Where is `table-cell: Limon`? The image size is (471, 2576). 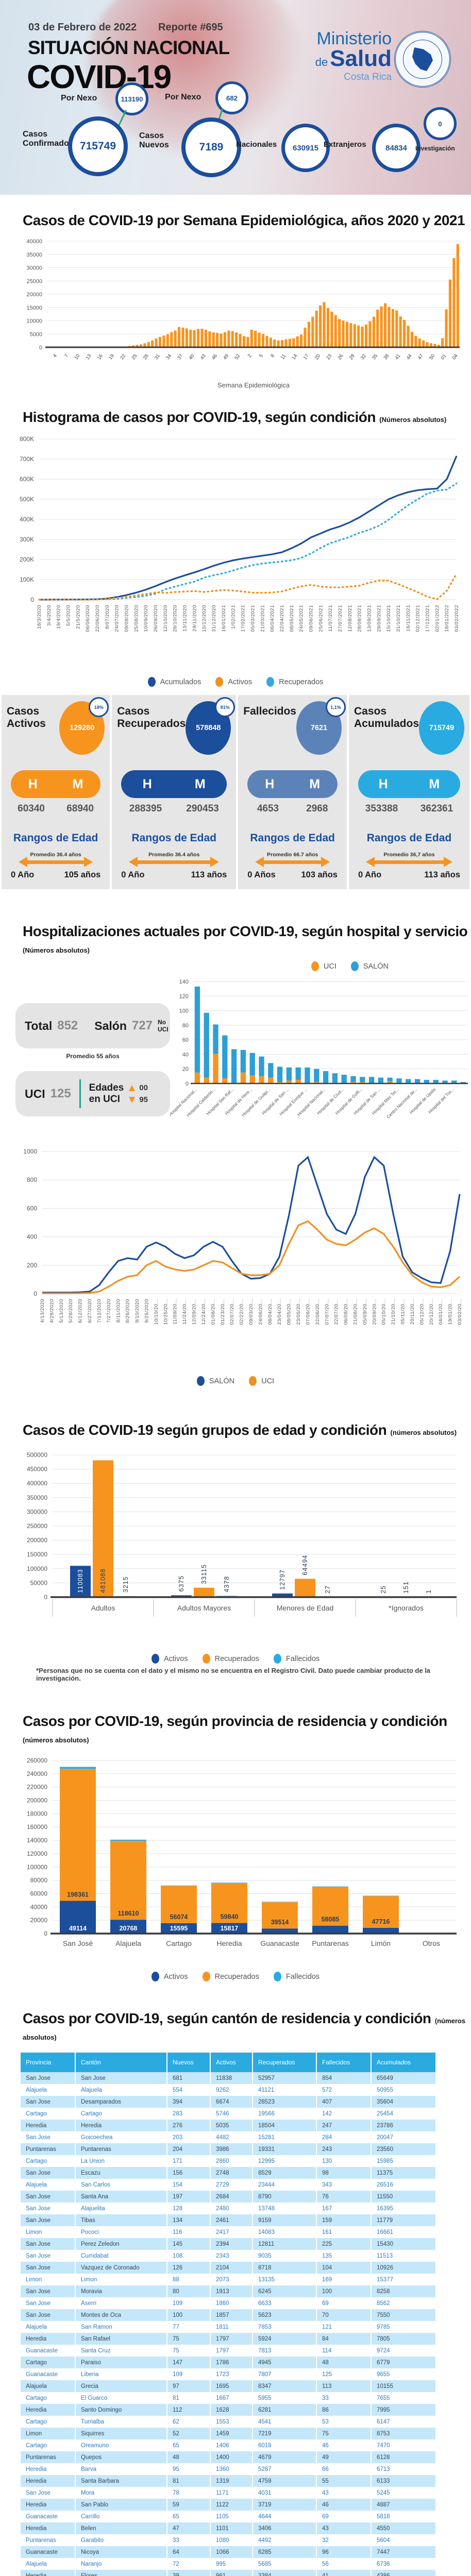
table-cell: Limon is located at coordinates (48, 2433).